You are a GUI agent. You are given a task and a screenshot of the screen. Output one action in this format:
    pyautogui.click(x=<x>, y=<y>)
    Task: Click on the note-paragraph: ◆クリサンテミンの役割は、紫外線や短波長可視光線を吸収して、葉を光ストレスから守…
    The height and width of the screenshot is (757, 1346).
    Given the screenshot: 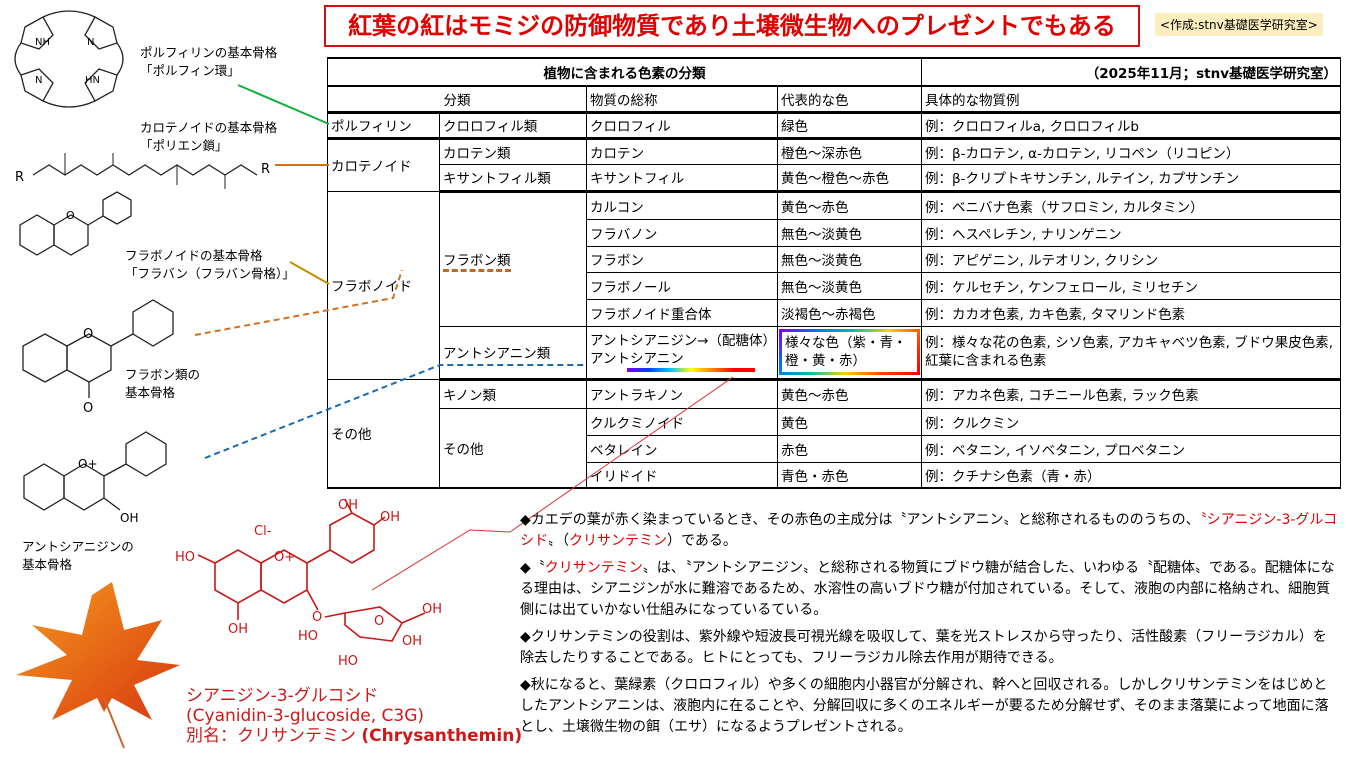 What is the action you would take?
    pyautogui.click(x=930, y=648)
    